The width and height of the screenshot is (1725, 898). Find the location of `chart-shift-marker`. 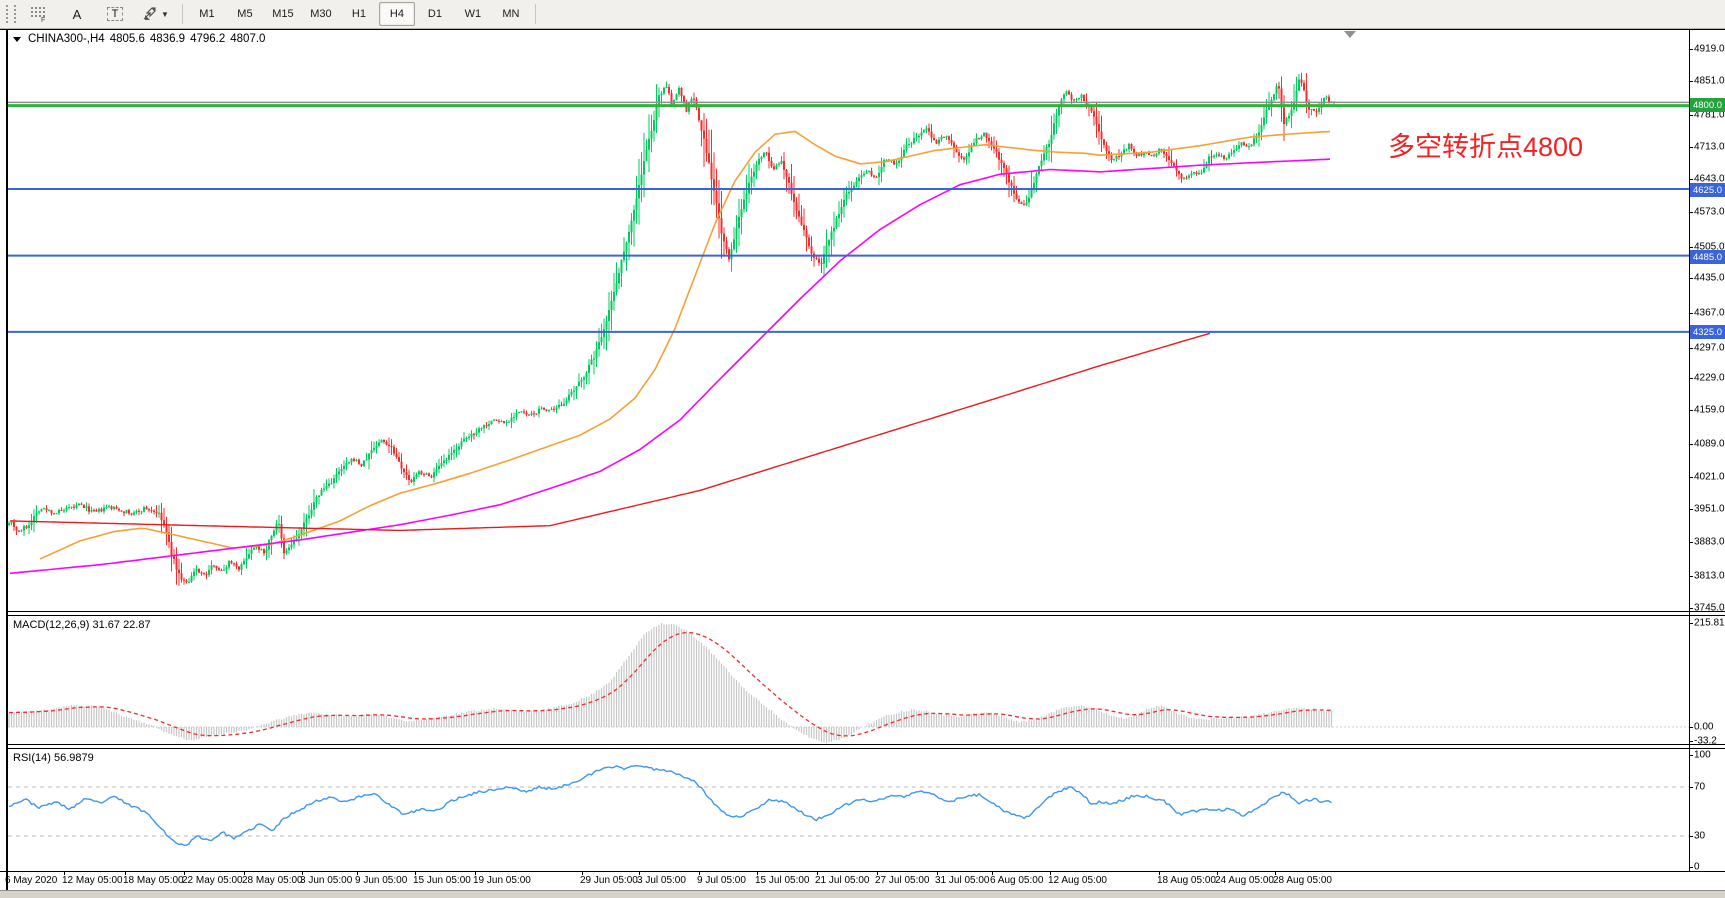

chart-shift-marker is located at coordinates (1350, 34).